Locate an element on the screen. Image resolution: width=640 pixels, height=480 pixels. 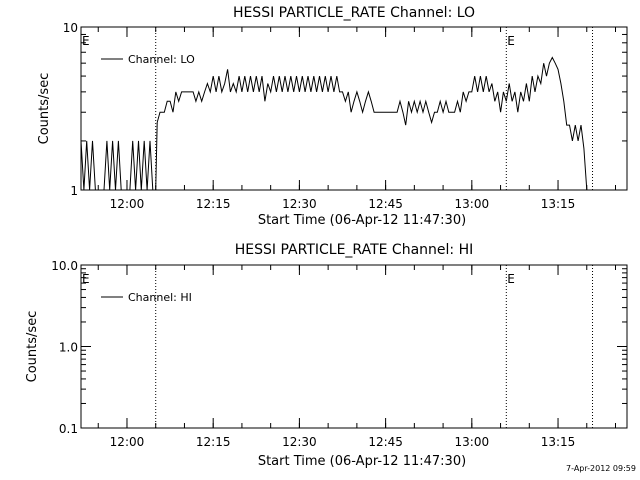
panel-1-x-tick-label: 13:15 is located at coordinates (558, 204).